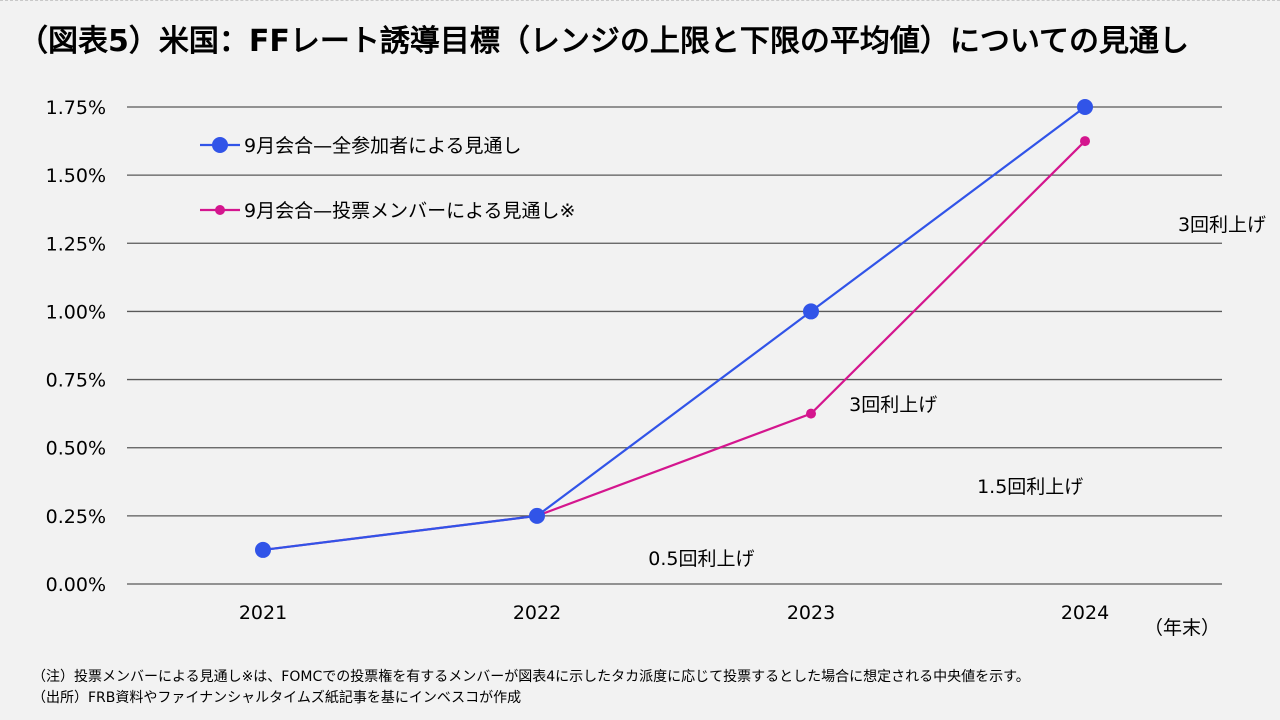 This screenshot has width=1280, height=720. What do you see at coordinates (1030, 487) in the screenshot?
I see `annotation-label: 1.5回利上げ` at bounding box center [1030, 487].